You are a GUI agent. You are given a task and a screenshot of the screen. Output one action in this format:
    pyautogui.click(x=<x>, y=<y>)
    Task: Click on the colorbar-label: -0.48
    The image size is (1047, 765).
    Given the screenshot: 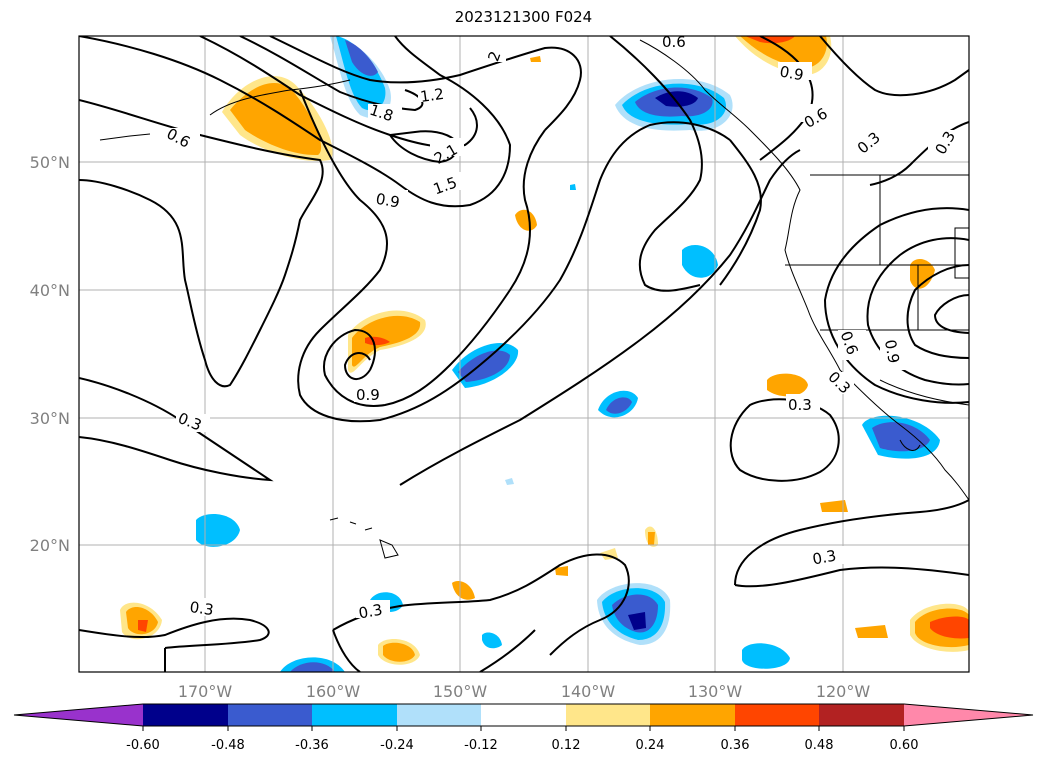 What is the action you would take?
    pyautogui.click(x=228, y=745)
    